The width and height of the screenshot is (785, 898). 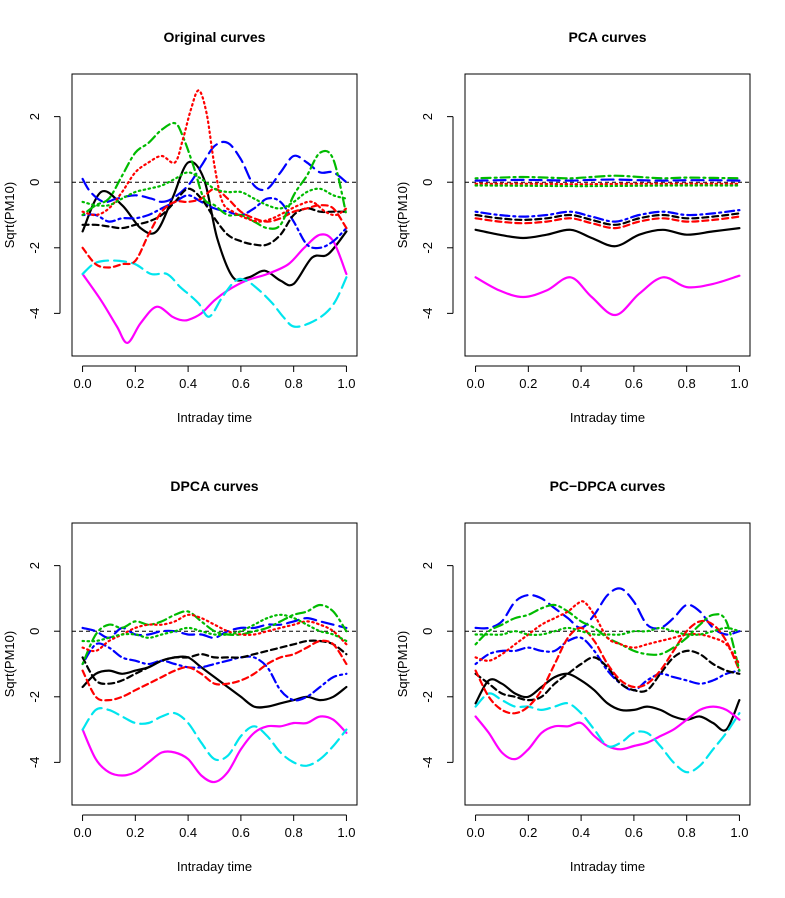 I want to click on series-line-red-dotted, so click(x=214, y=633).